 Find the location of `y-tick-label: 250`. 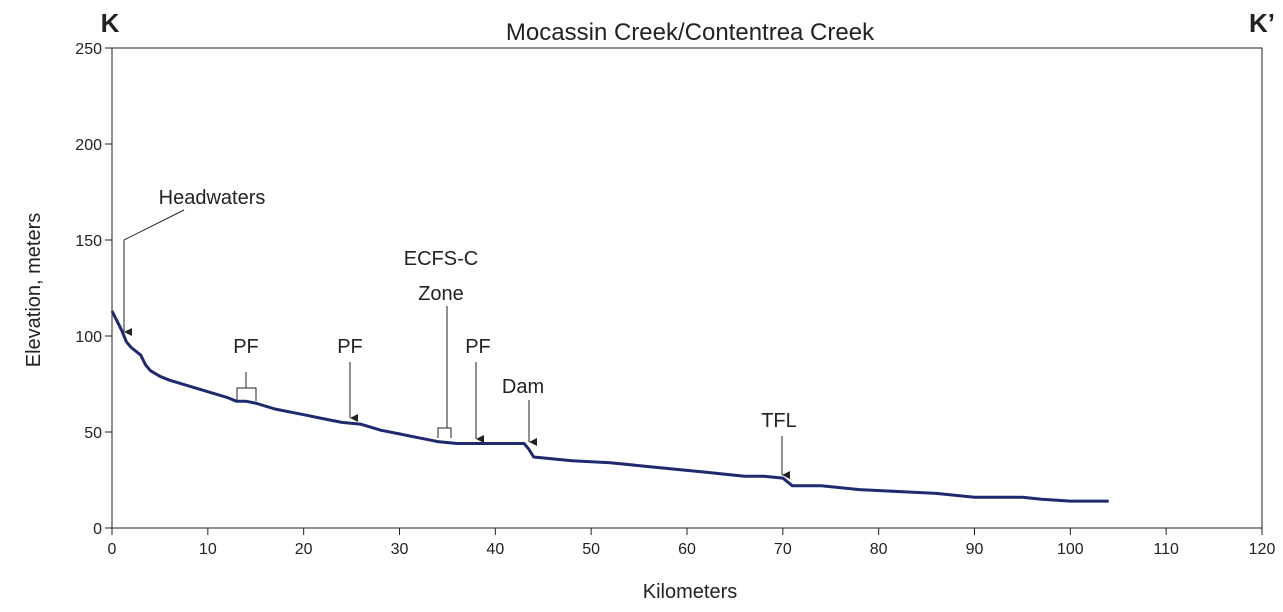

y-tick-label: 250 is located at coordinates (88, 49).